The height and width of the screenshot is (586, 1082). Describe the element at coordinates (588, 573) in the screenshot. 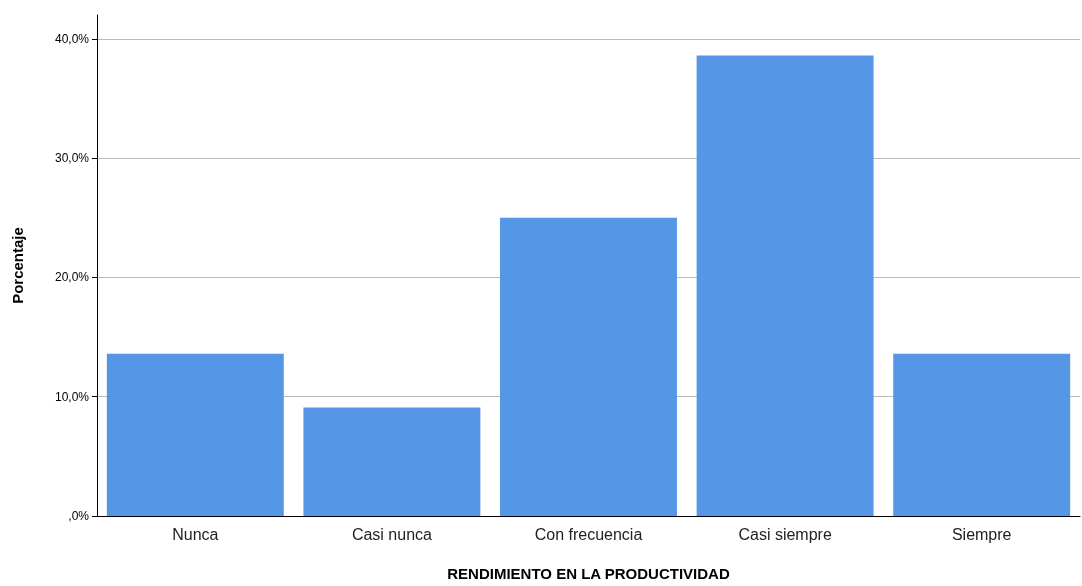

I see `x-axis-title: RENDIMIENTO EN LA PRODUCTIVIDAD` at that location.